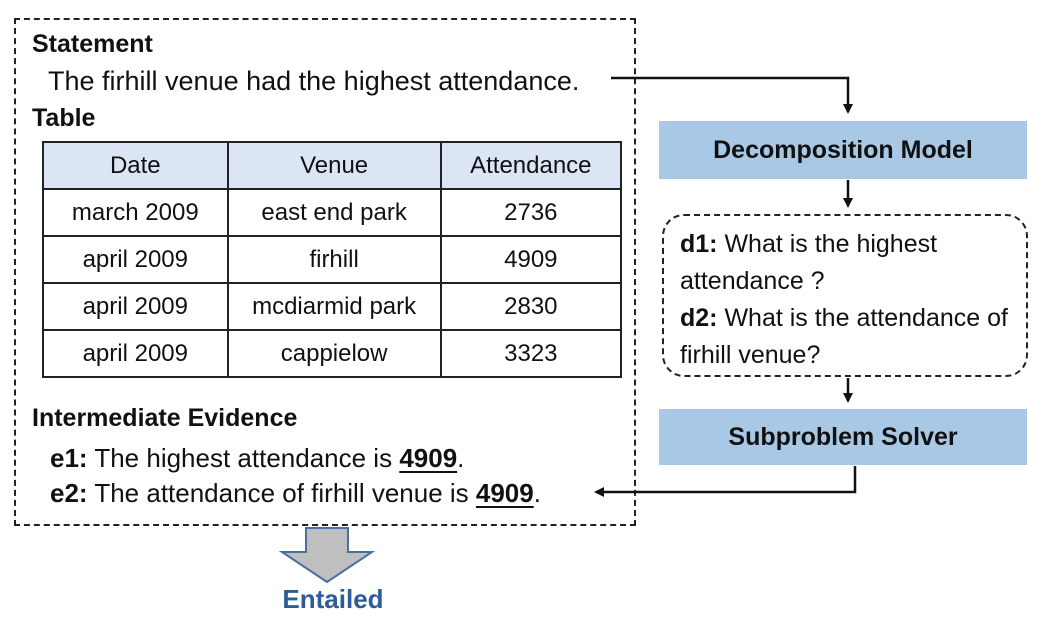 The width and height of the screenshot is (1043, 622). What do you see at coordinates (531, 306) in the screenshot?
I see `table-cell-attendance: 2830` at bounding box center [531, 306].